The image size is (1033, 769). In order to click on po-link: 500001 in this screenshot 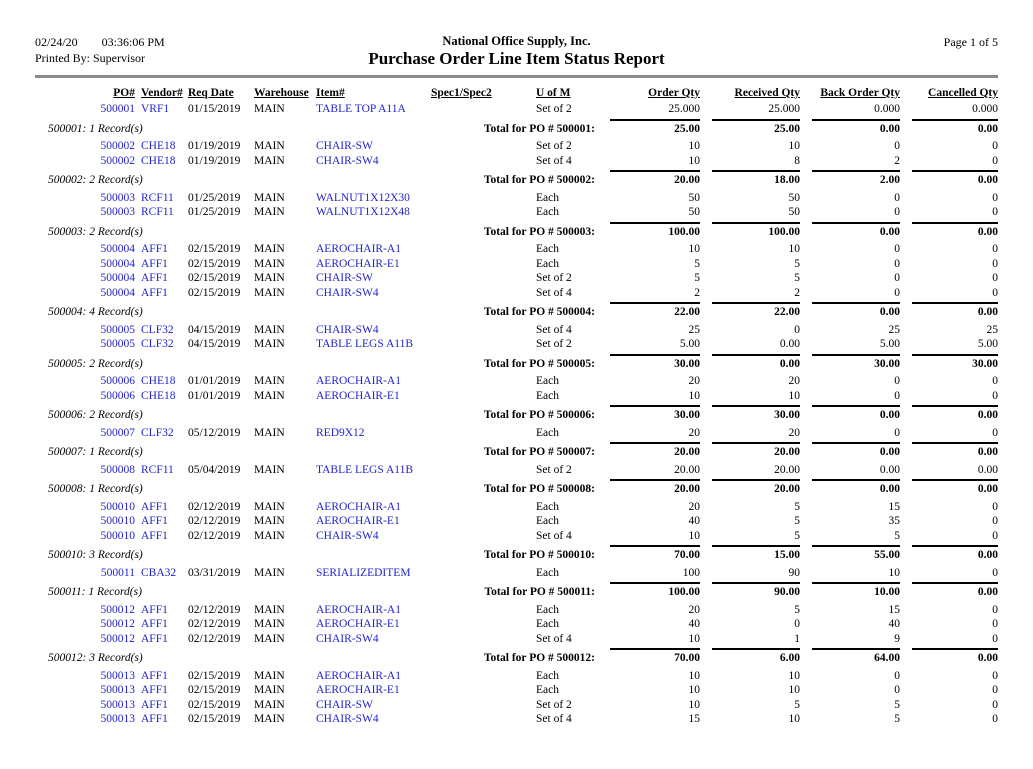, I will do `click(118, 109)`.